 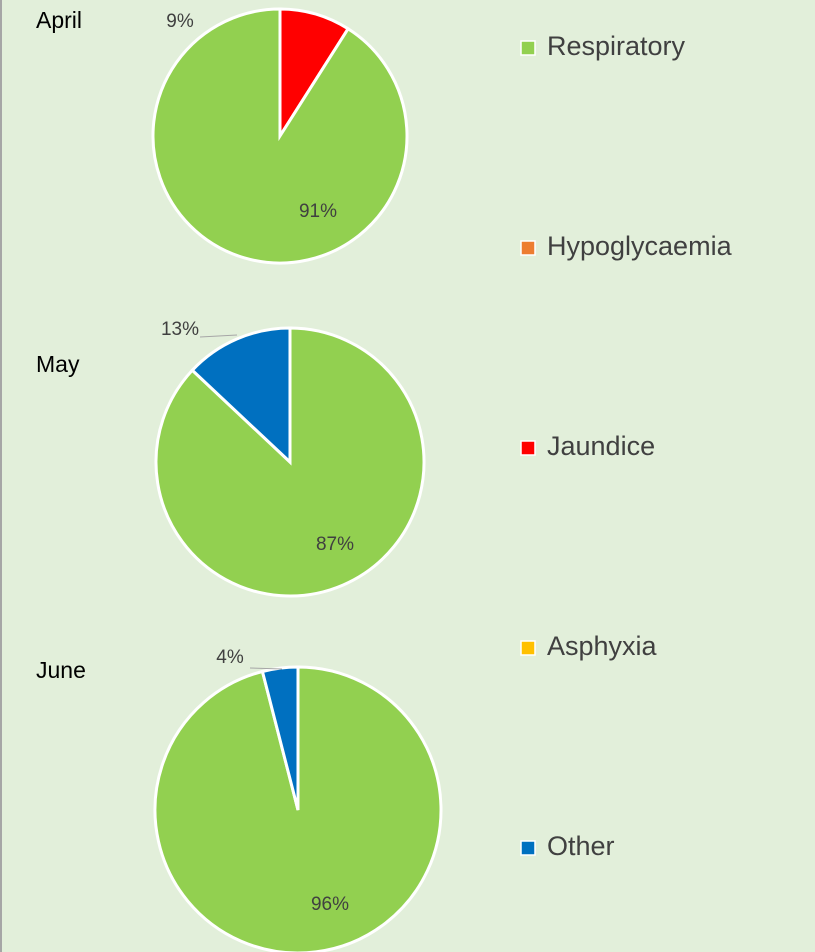 What do you see at coordinates (602, 646) in the screenshot?
I see `legend-label: Asphyxia` at bounding box center [602, 646].